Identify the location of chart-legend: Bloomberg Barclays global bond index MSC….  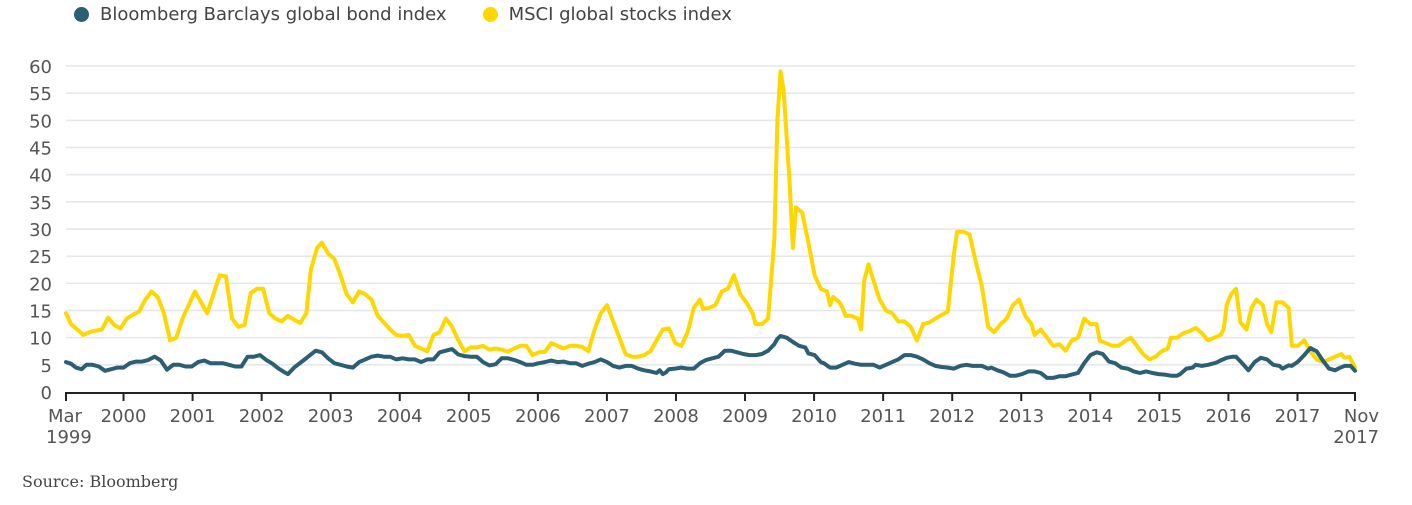
(421, 14).